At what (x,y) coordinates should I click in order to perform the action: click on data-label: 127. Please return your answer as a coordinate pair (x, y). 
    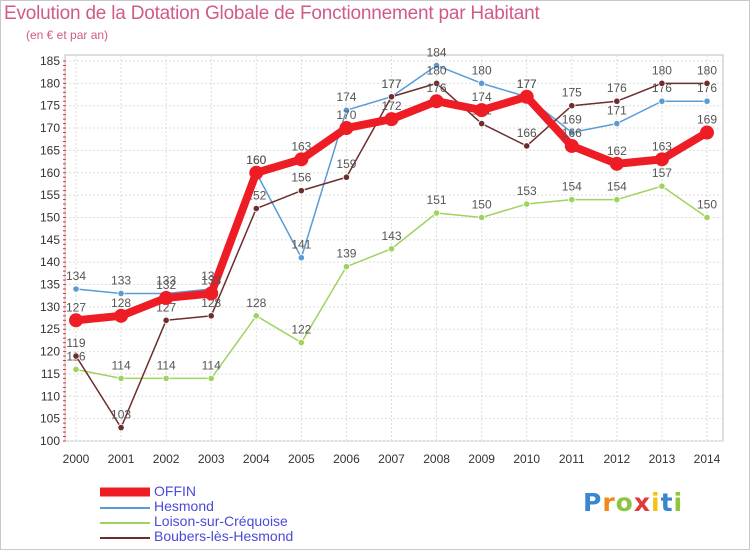
    Looking at the image, I should click on (76, 307).